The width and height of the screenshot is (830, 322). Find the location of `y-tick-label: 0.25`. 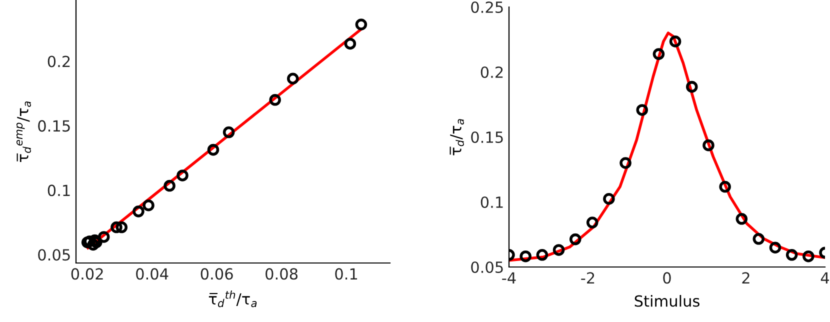

y-tick-label: 0.25 is located at coordinates (487, 7).